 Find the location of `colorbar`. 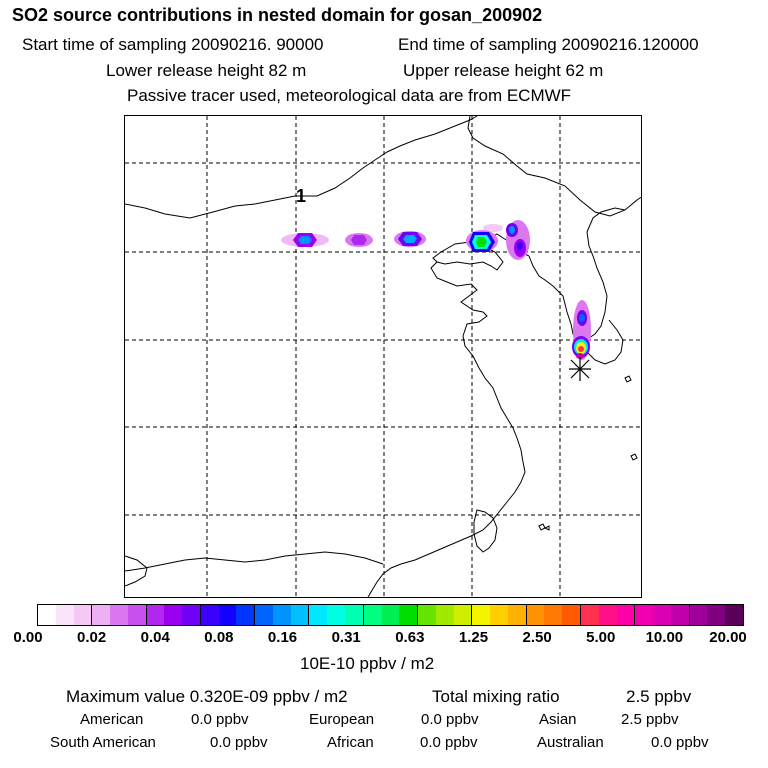

colorbar is located at coordinates (390, 615).